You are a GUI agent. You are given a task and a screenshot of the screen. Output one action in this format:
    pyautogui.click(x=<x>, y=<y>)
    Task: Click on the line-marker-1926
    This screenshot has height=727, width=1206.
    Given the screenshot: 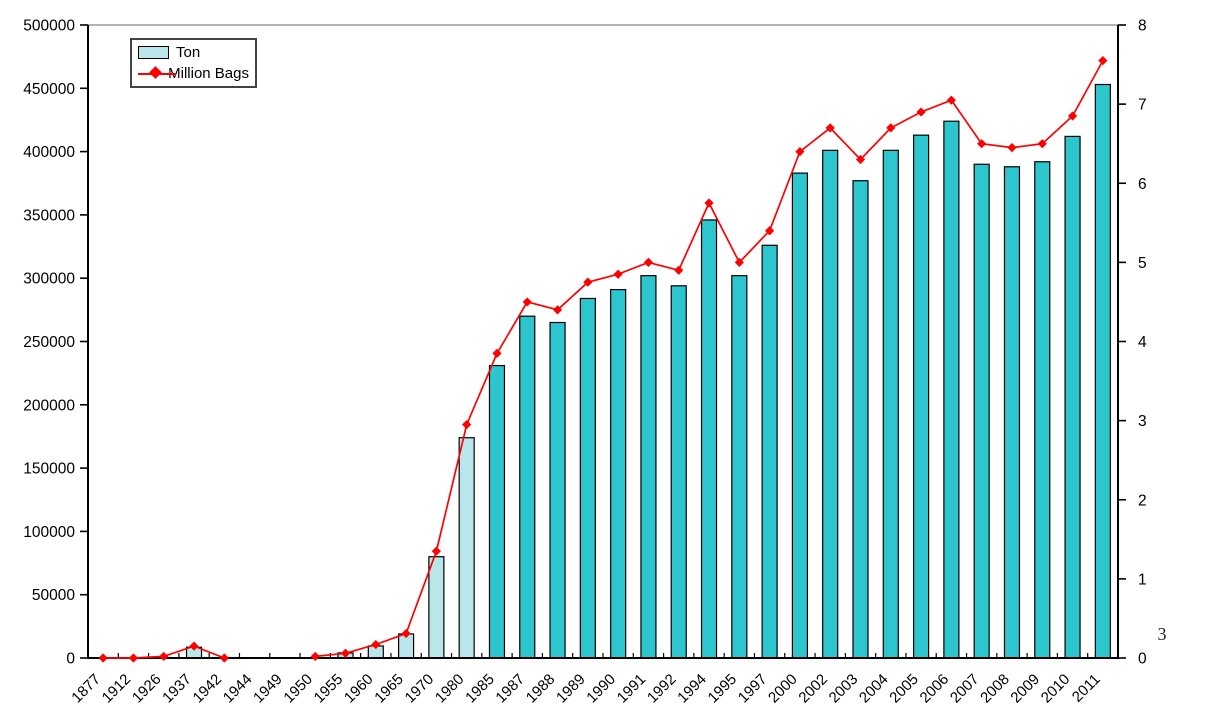 What is the action you would take?
    pyautogui.click(x=164, y=656)
    